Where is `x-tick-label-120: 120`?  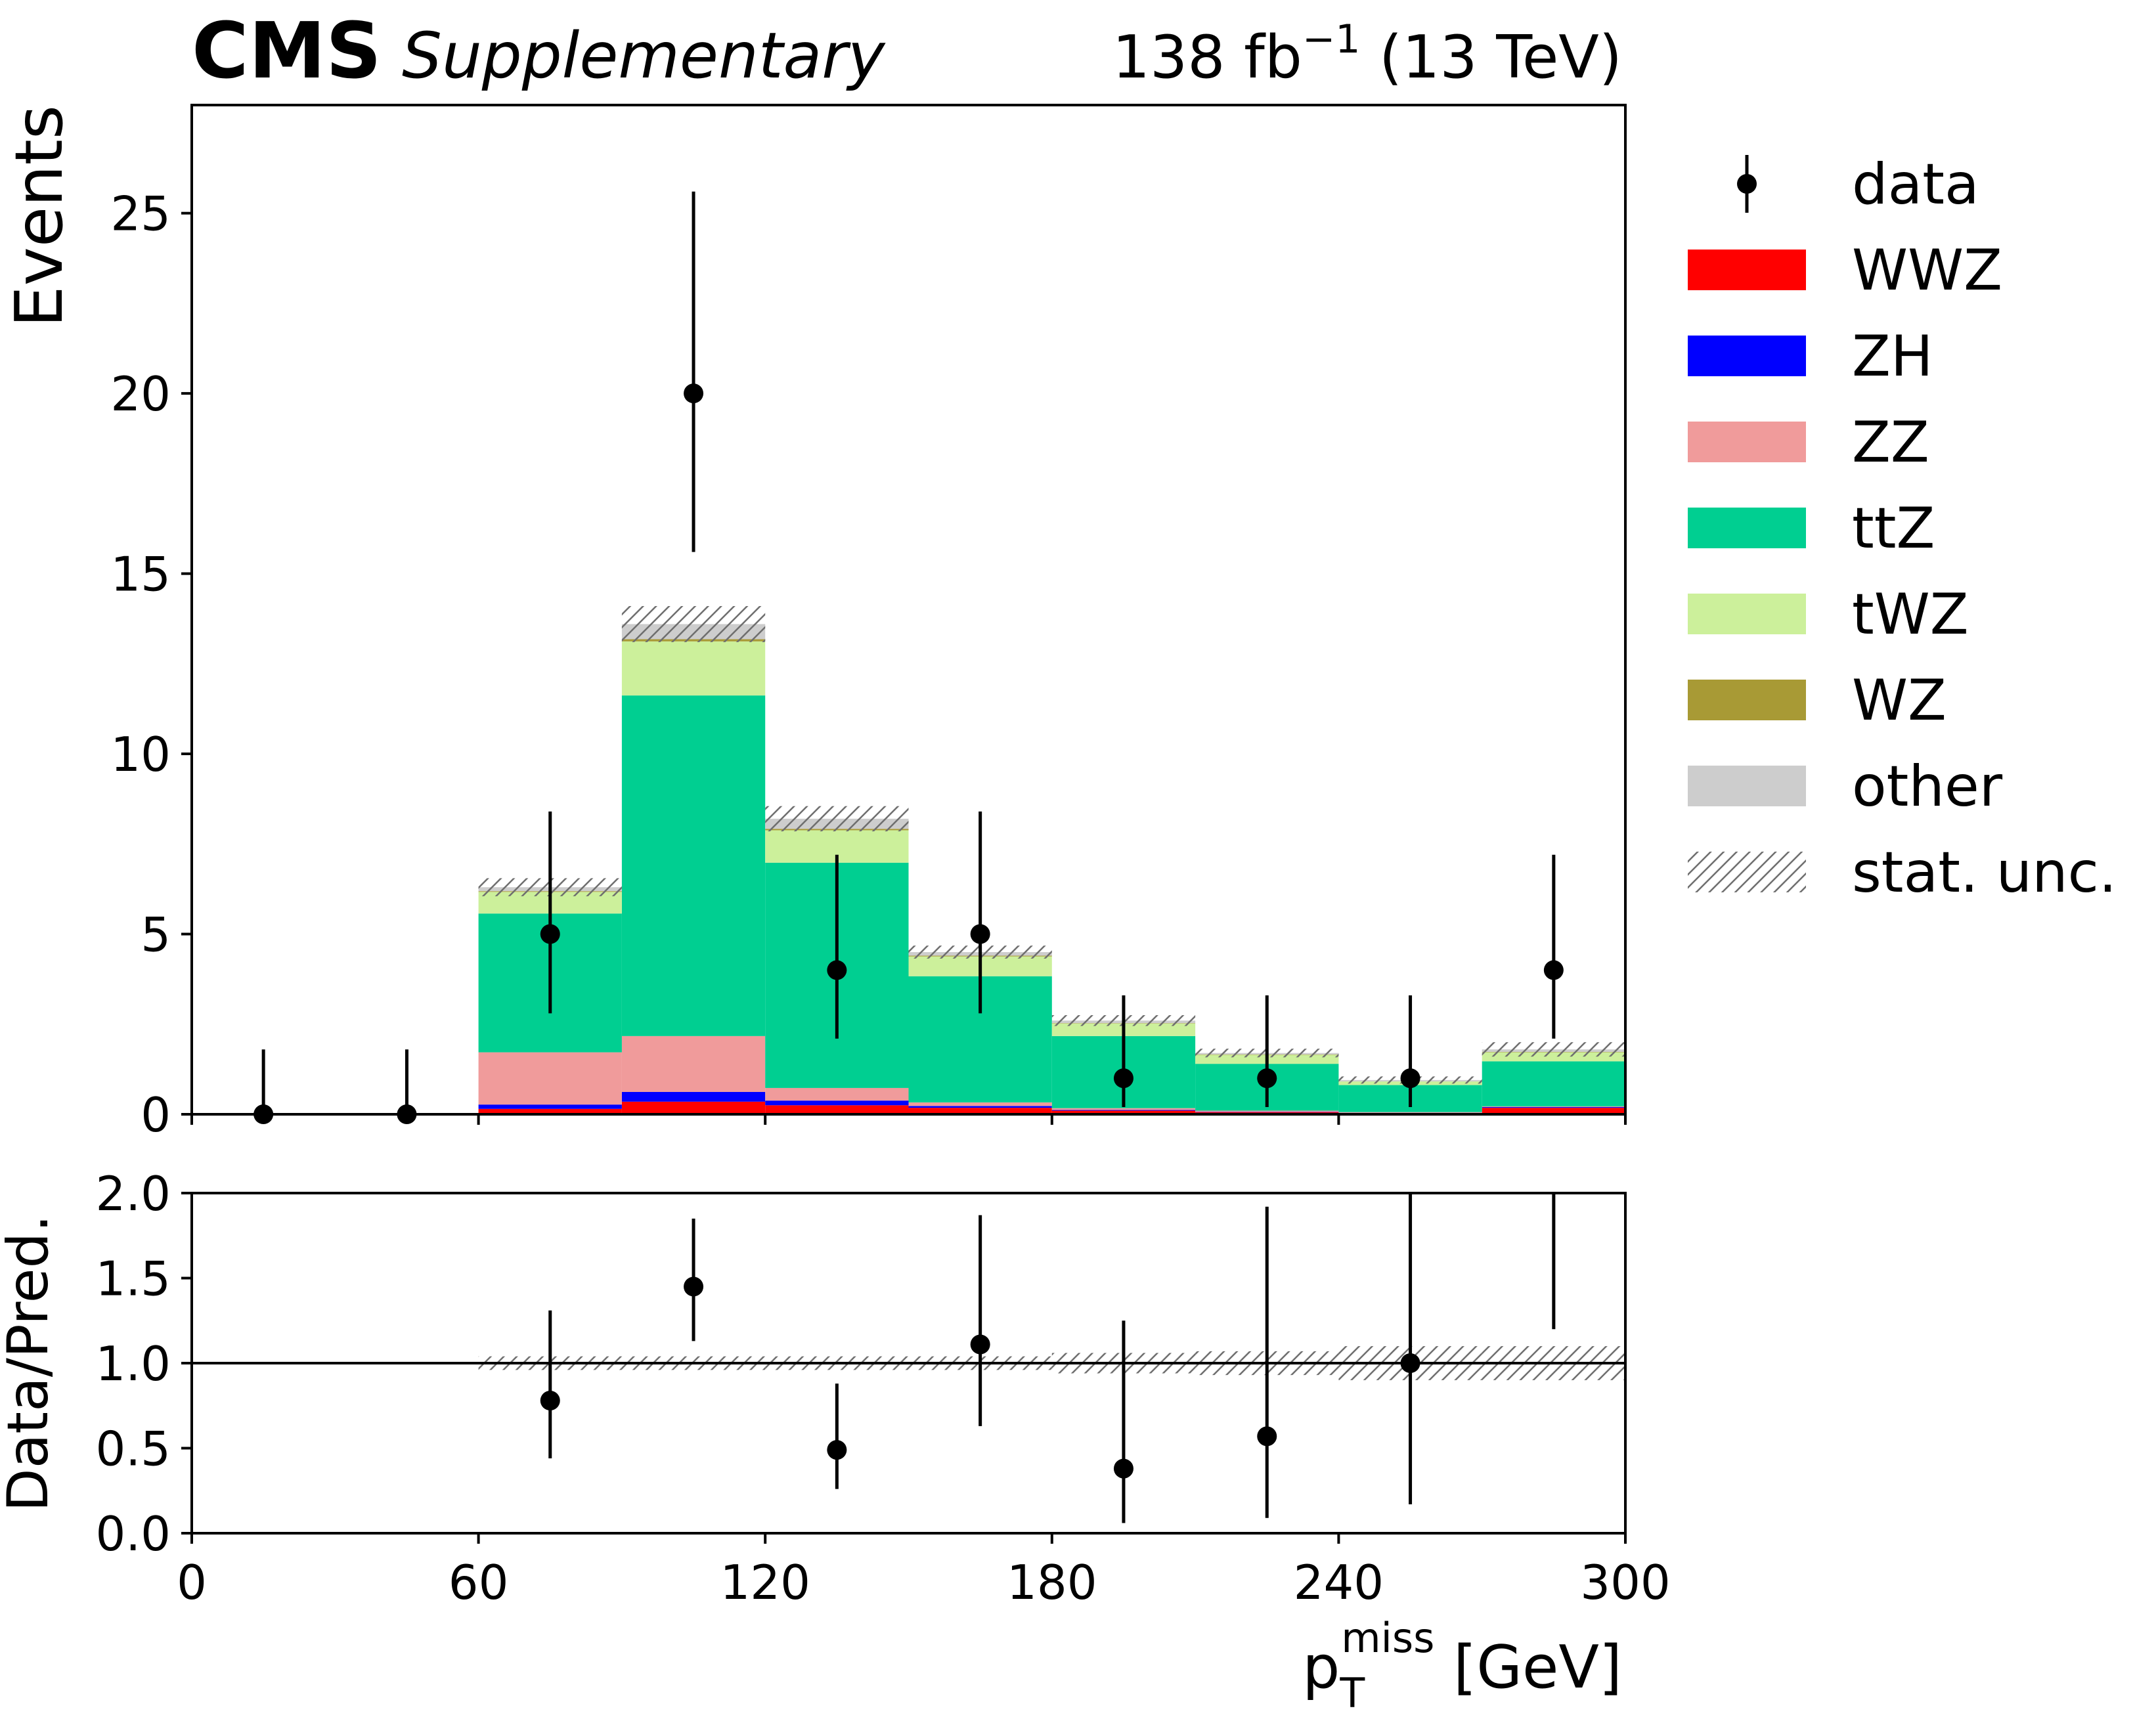 x-tick-label-120: 120 is located at coordinates (765, 1583).